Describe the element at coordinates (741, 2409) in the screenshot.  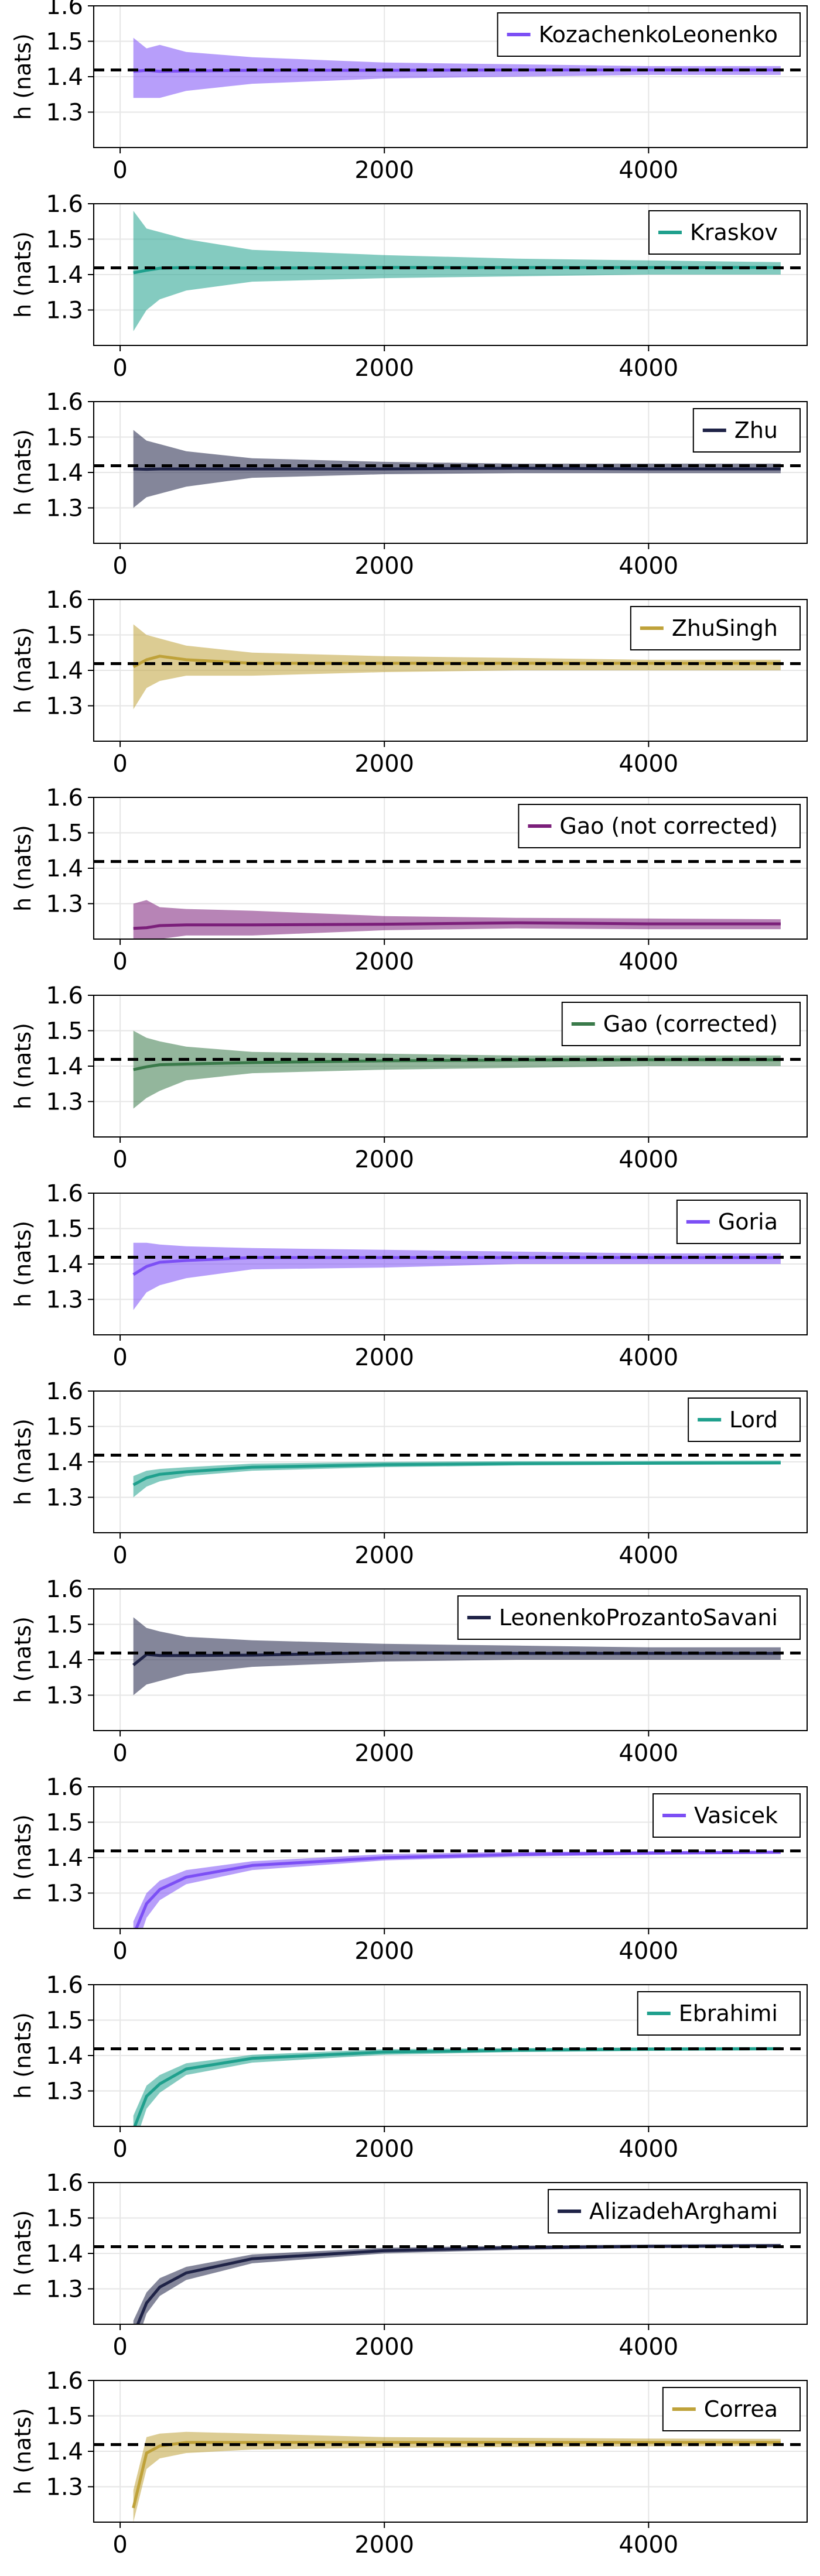
I see `legend-label: Correa` at that location.